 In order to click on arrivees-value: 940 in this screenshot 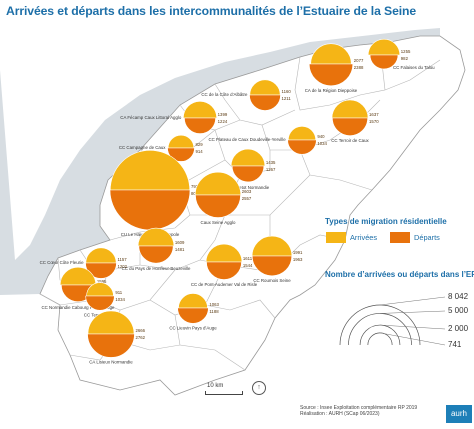, I will do `click(321, 136)`.